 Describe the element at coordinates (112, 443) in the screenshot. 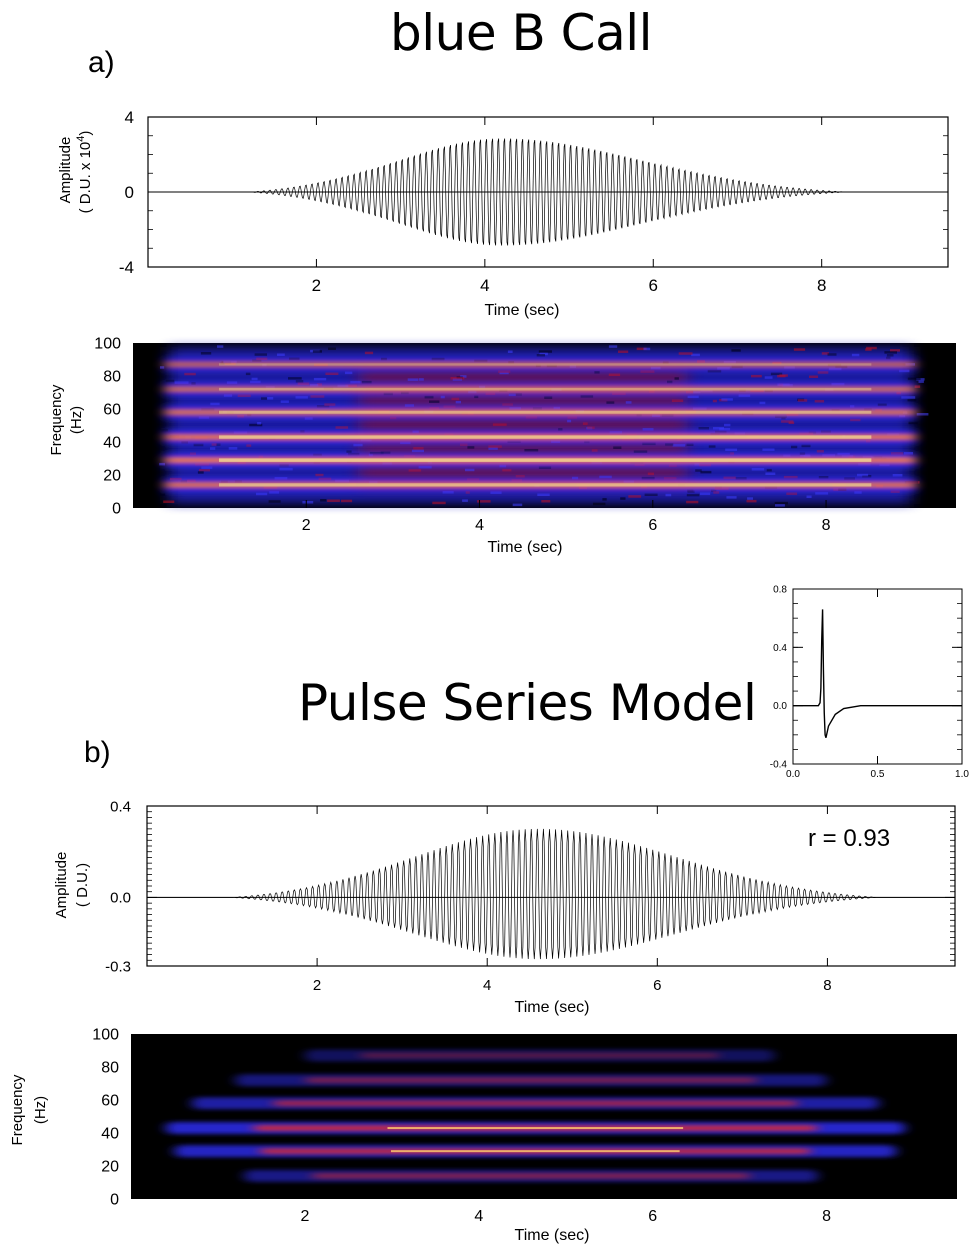

I see `y-tick-label: 40` at that location.